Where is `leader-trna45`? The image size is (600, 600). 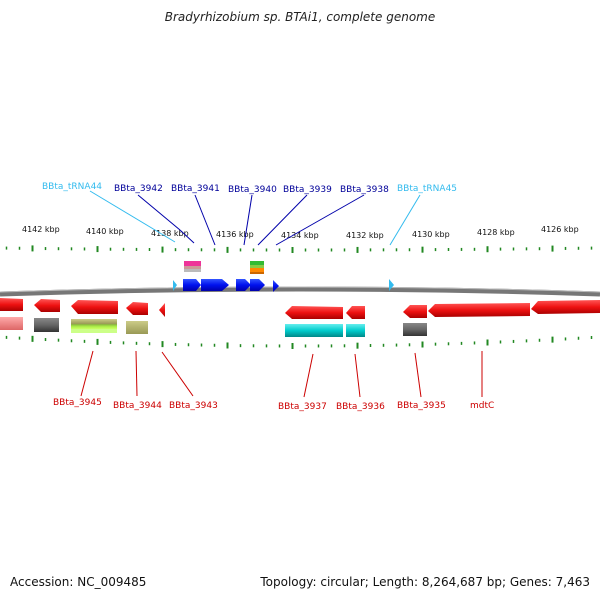
leader-trna45 is located at coordinates (405, 220).